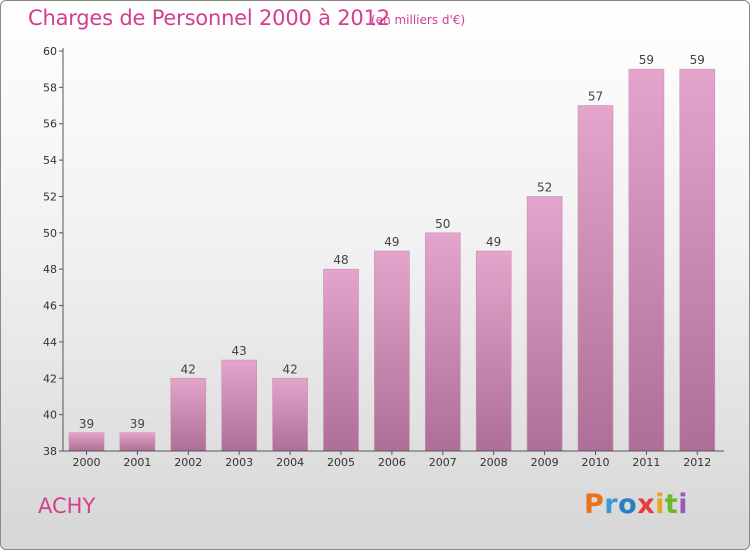 The width and height of the screenshot is (750, 550). Describe the element at coordinates (596, 462) in the screenshot. I see `x-tick-label-2010: 2010` at that location.